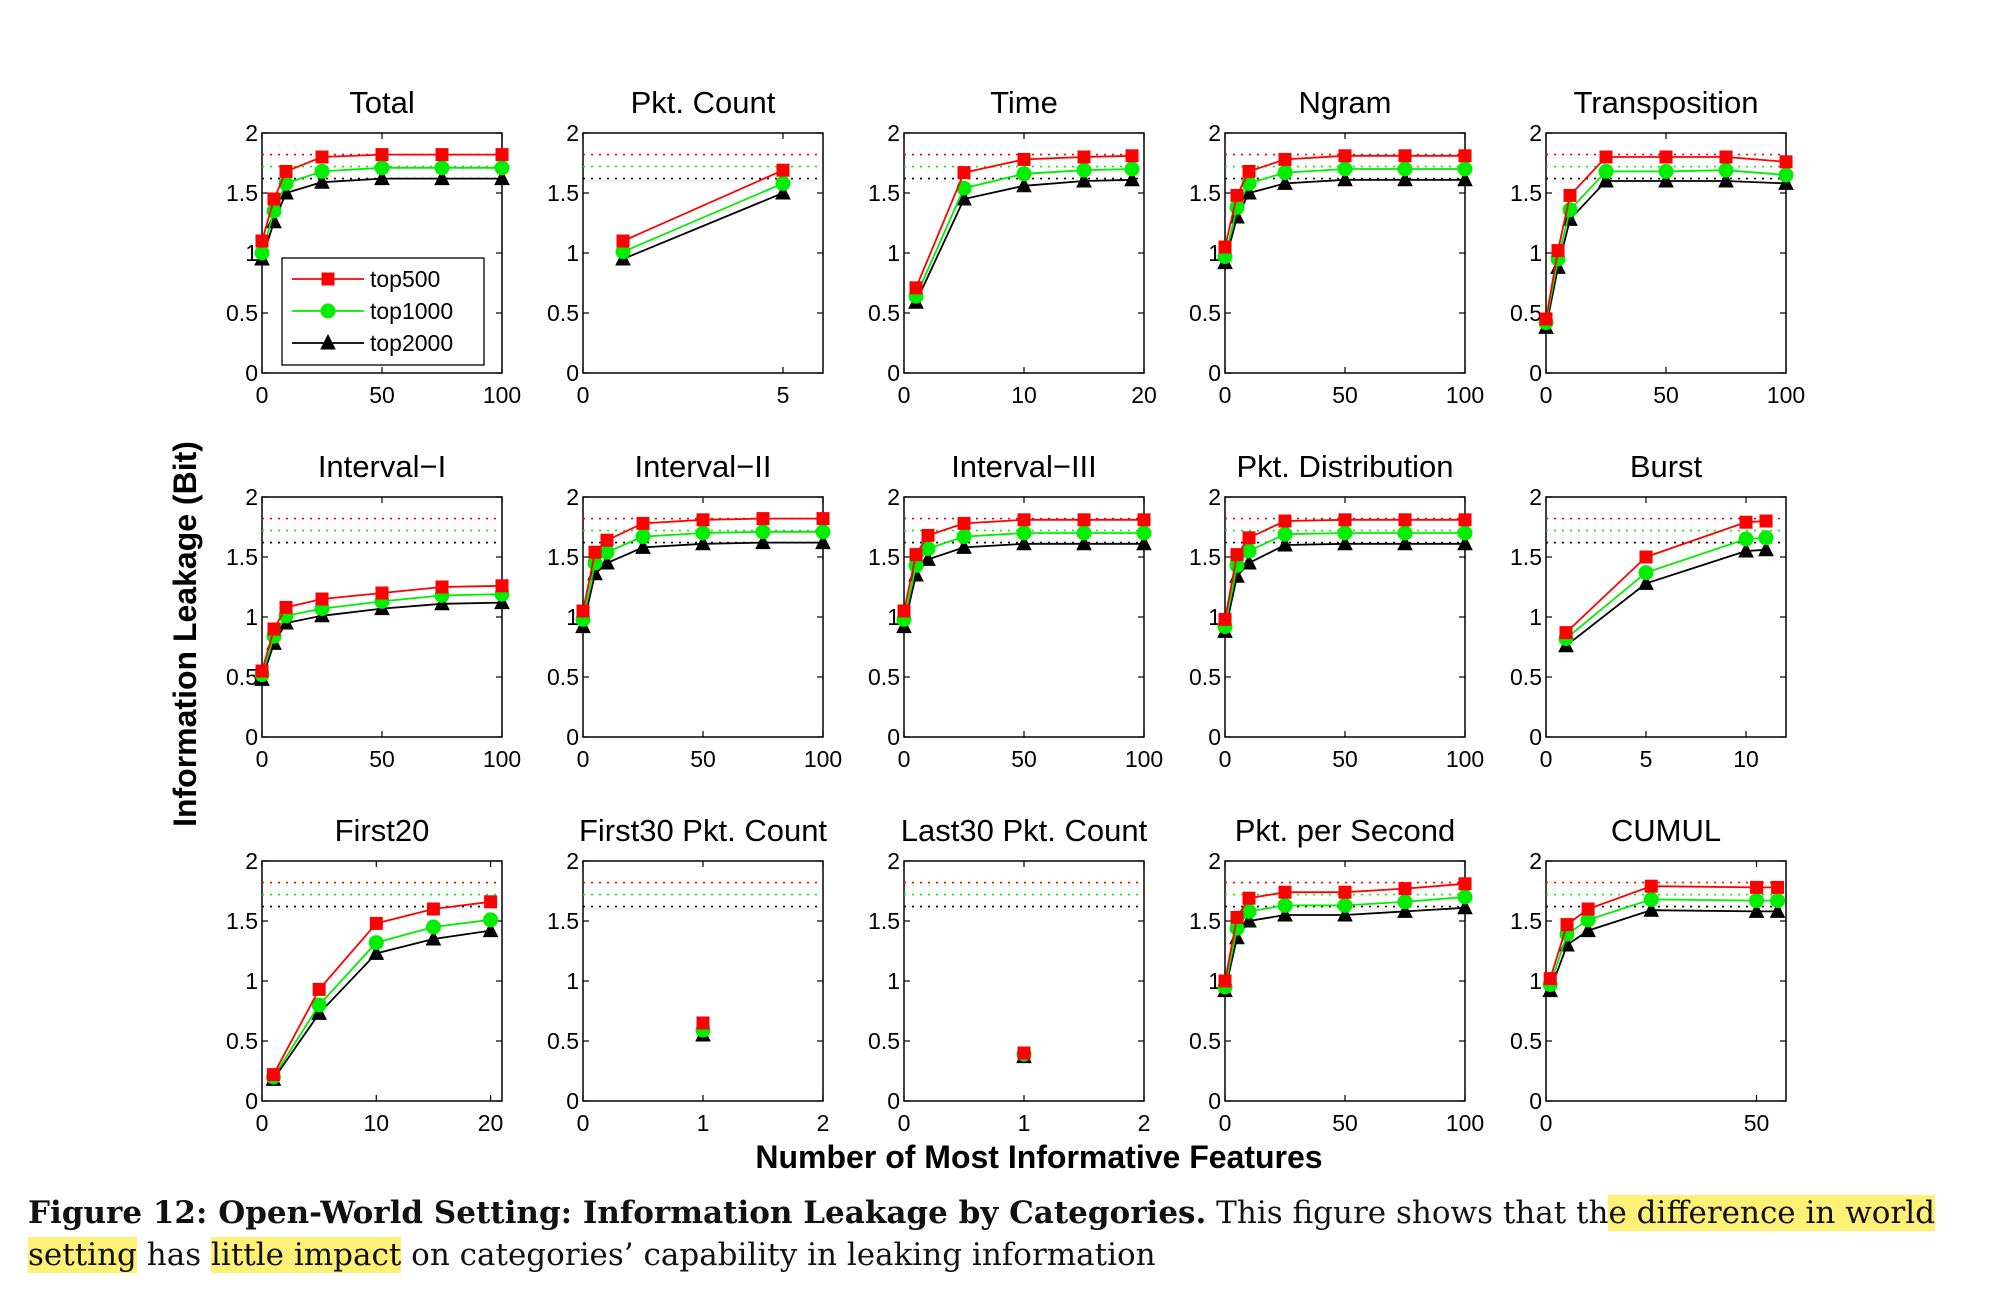 The width and height of the screenshot is (2000, 1298). Describe the element at coordinates (1344, 102) in the screenshot. I see `panel-title: Ngram` at that location.